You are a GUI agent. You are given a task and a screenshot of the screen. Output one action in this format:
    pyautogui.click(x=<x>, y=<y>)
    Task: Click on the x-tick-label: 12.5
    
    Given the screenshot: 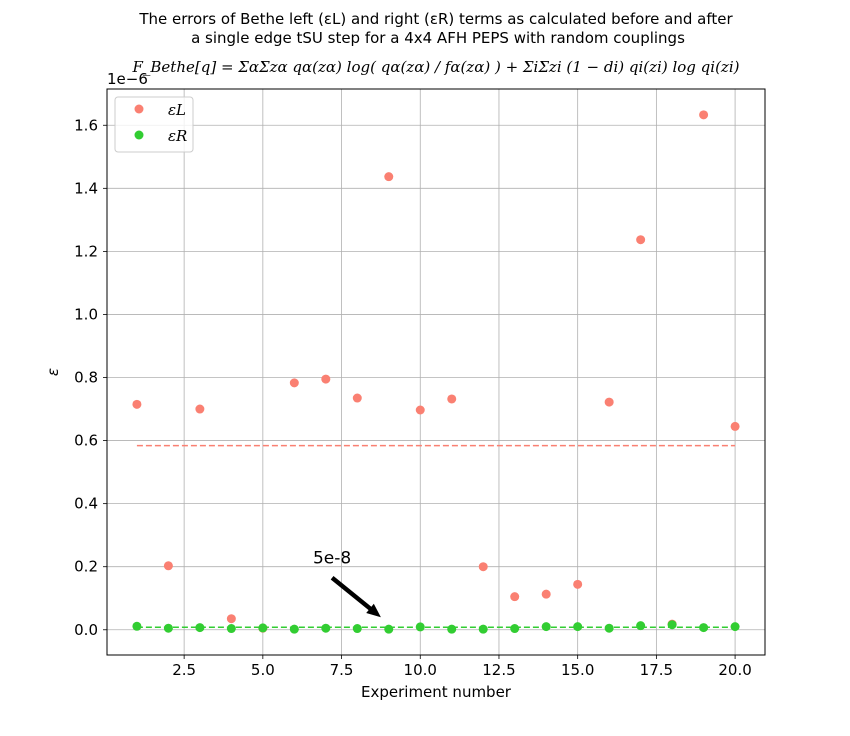 What is the action you would take?
    pyautogui.click(x=498, y=670)
    